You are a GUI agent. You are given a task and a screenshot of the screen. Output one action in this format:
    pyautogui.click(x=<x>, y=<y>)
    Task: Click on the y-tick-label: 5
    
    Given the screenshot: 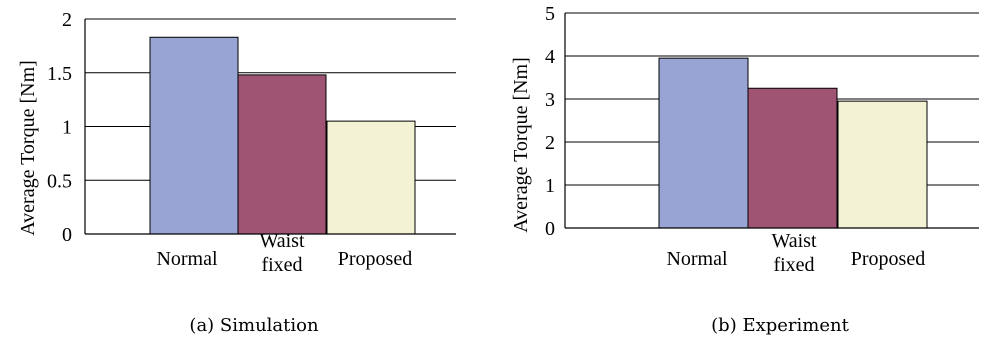 What is the action you would take?
    pyautogui.click(x=550, y=14)
    